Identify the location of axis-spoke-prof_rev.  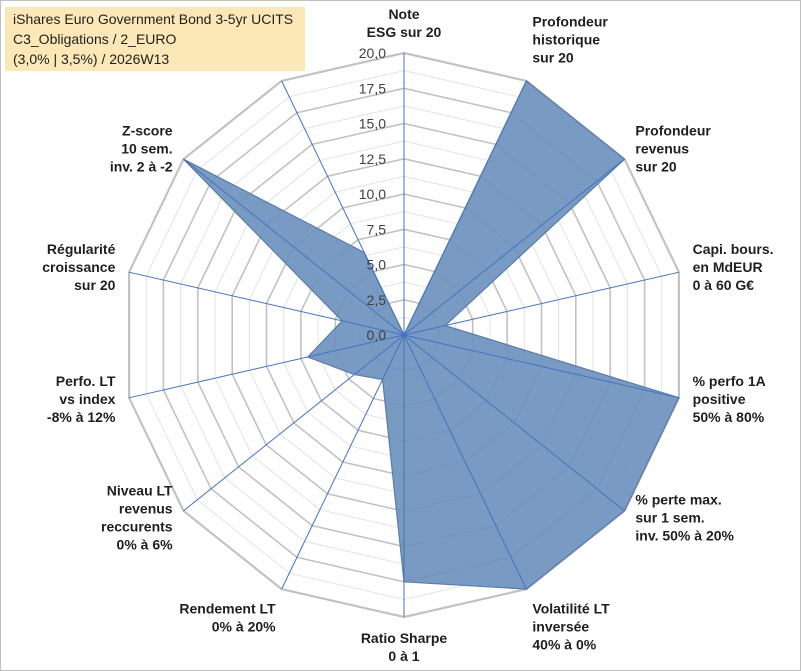
(514, 247).